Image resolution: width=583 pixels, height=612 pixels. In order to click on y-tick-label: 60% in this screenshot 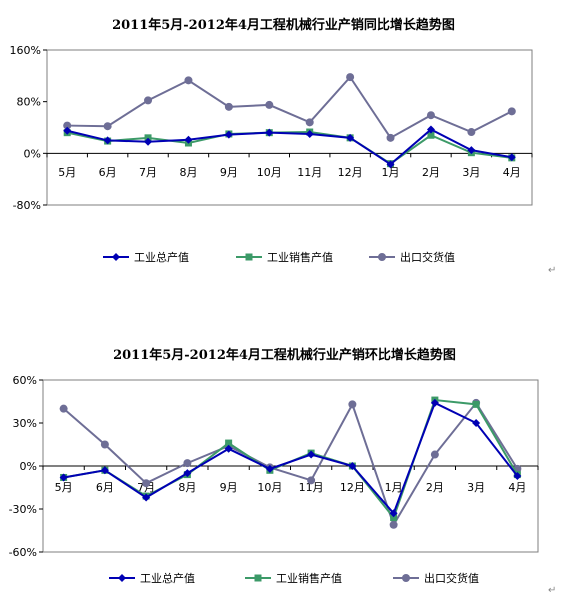, I will do `click(25, 380)`.